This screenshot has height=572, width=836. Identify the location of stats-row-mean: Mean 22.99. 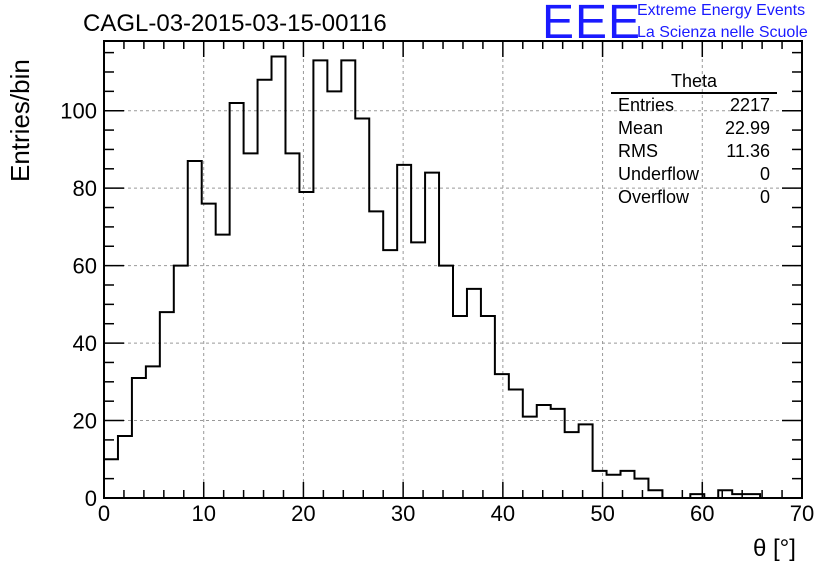
(694, 128).